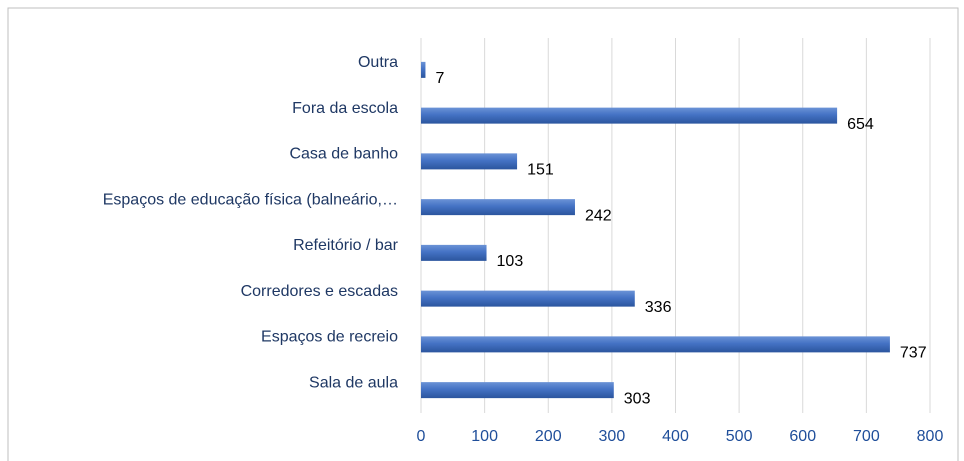 The image size is (964, 461). Describe the element at coordinates (598, 215) in the screenshot. I see `value-label: 242` at that location.